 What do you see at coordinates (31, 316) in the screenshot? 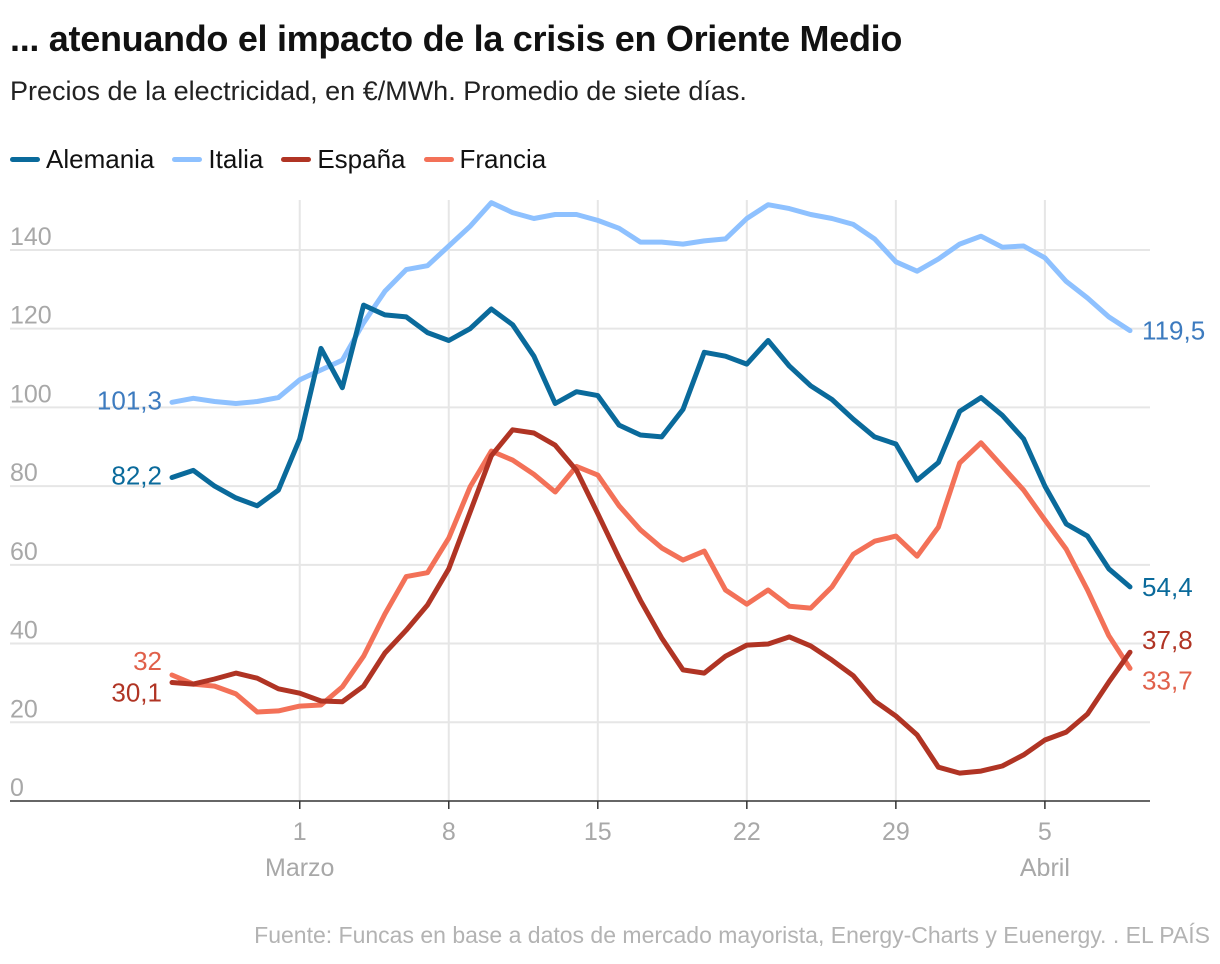
I see `y-tick-label: 120` at bounding box center [31, 316].